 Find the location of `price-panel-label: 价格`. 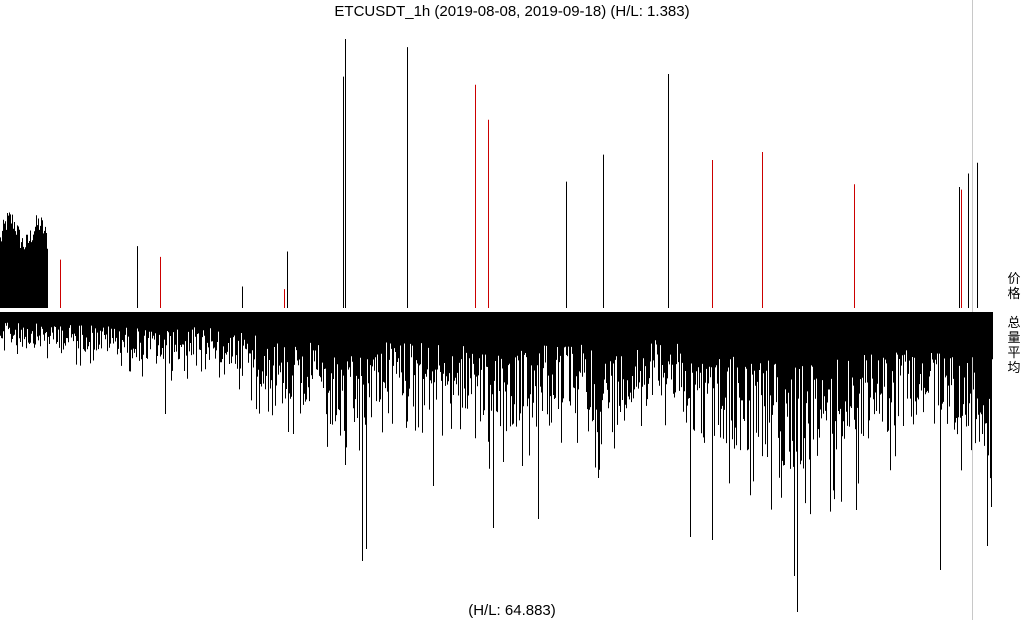

price-panel-label: 价格 is located at coordinates (1014, 287).